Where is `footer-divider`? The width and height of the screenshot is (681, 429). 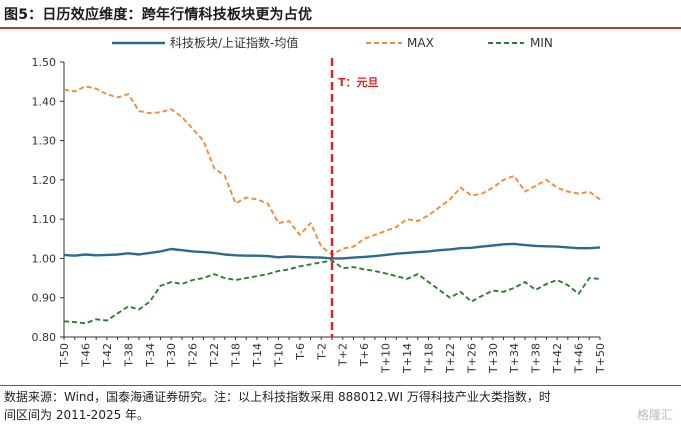 footer-divider is located at coordinates (340, 385).